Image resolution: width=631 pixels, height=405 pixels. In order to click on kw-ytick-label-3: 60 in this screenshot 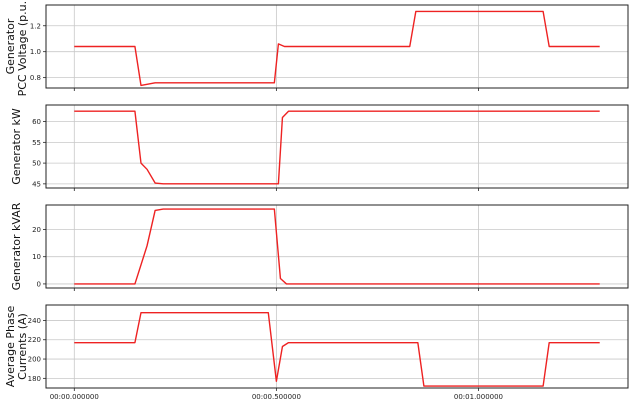, I will do `click(36, 122)`.